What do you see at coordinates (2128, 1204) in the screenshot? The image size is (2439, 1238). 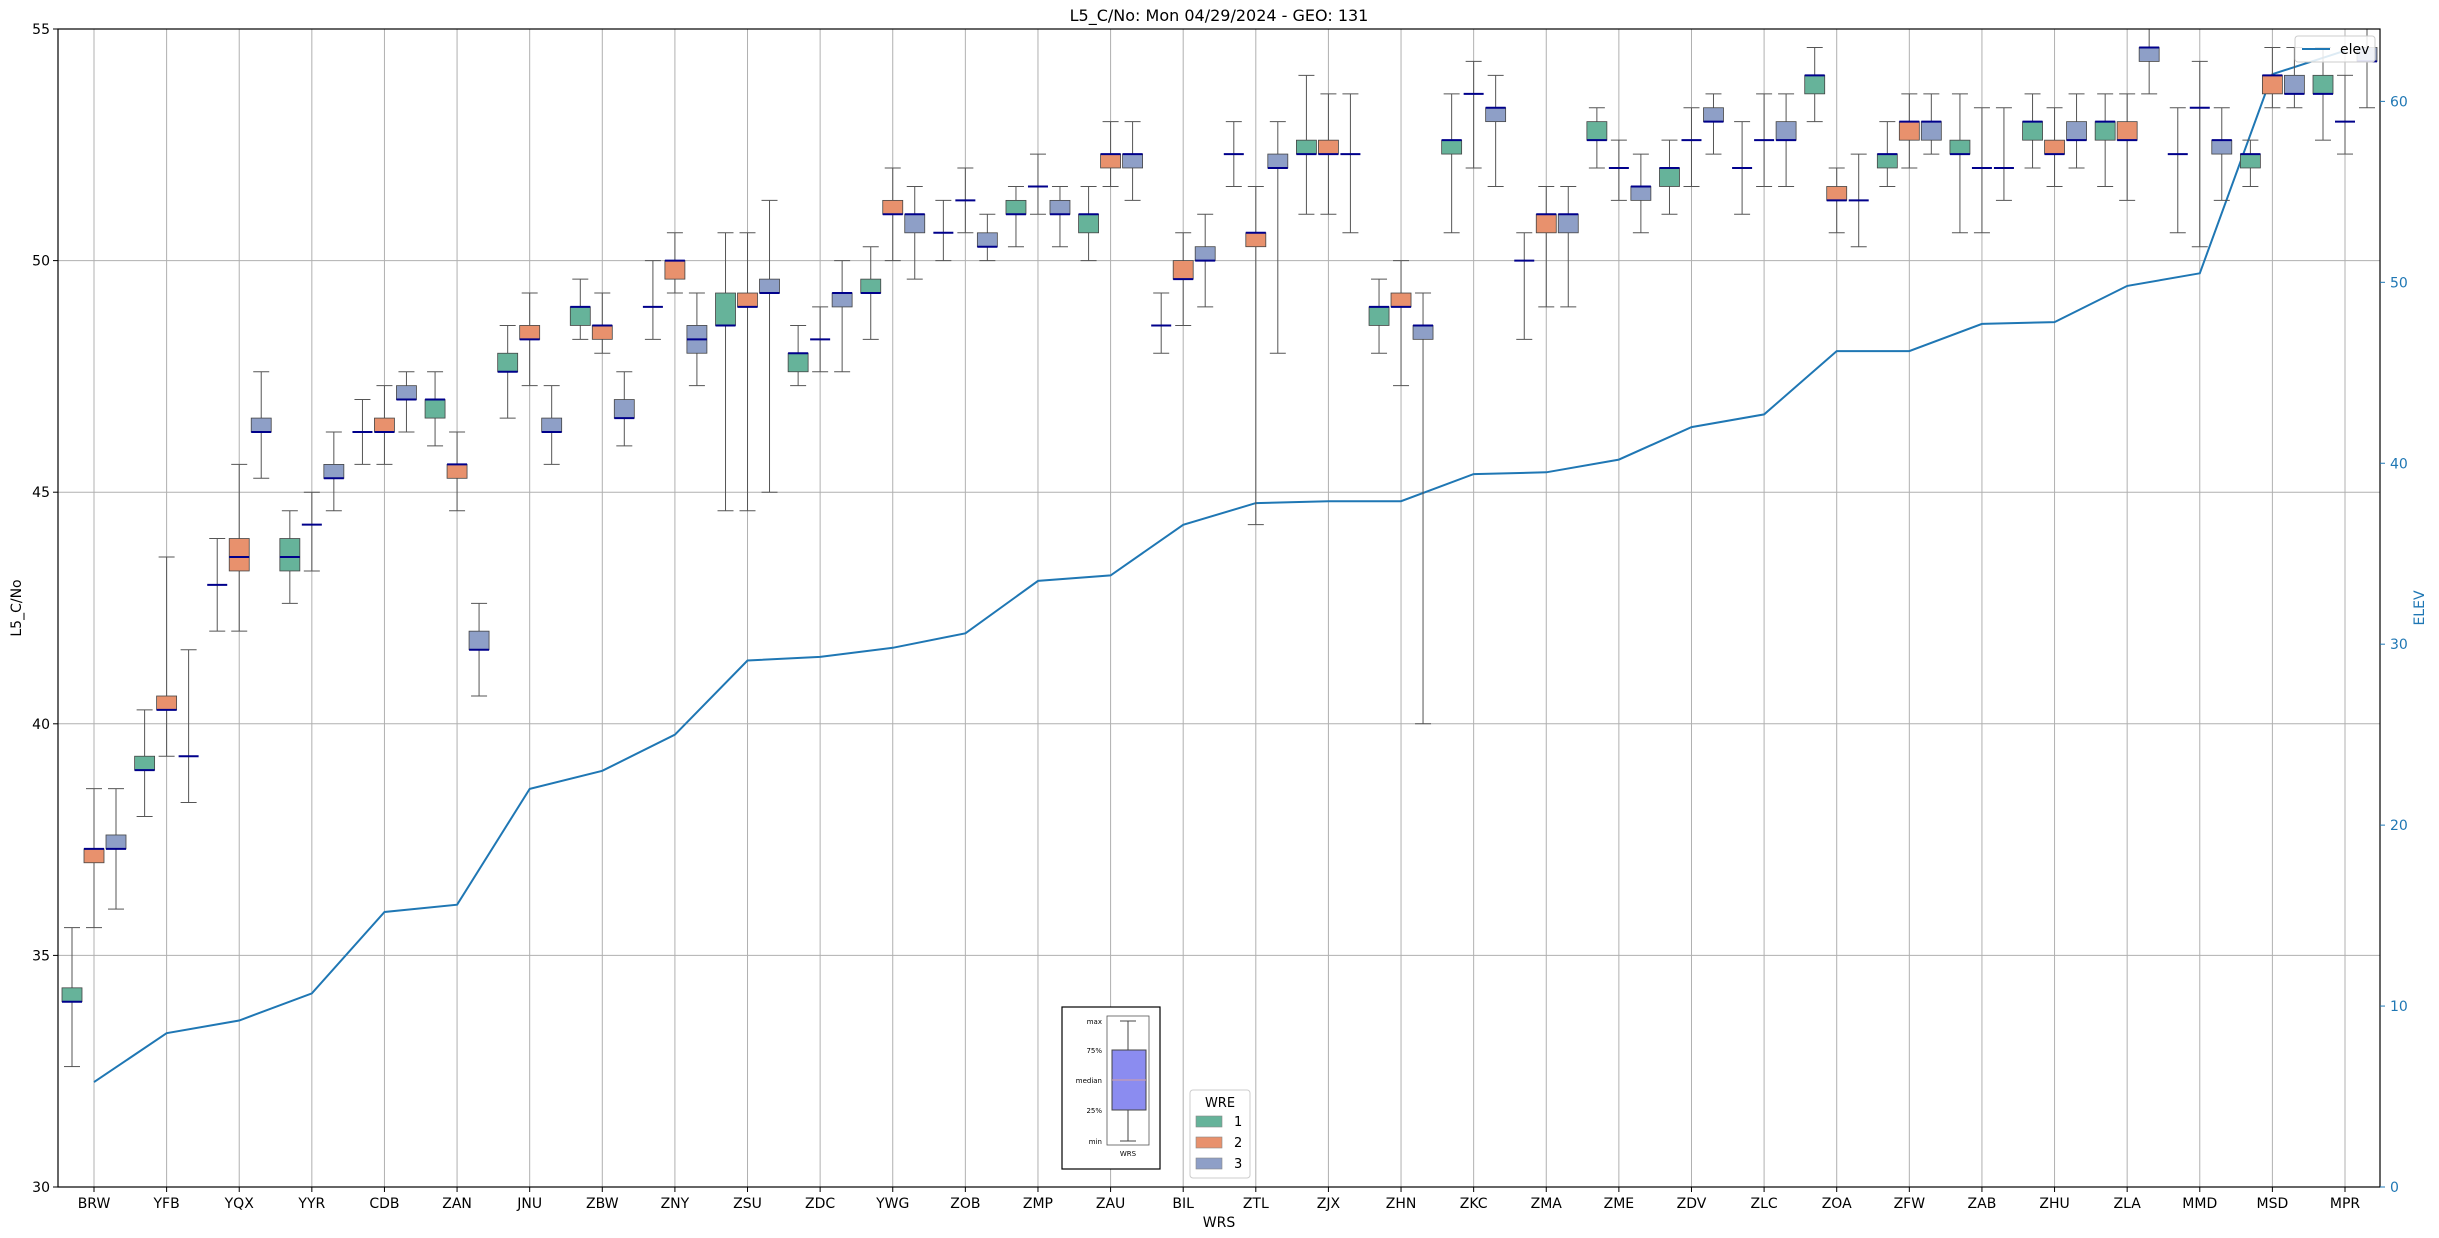 I see `x-tick-label: ZLA` at bounding box center [2128, 1204].